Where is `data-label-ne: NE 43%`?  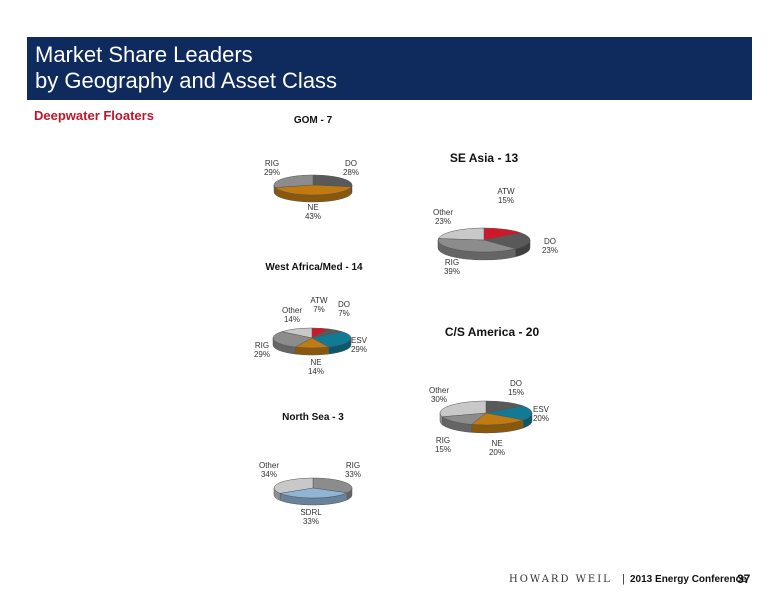 data-label-ne: NE 43% is located at coordinates (313, 212).